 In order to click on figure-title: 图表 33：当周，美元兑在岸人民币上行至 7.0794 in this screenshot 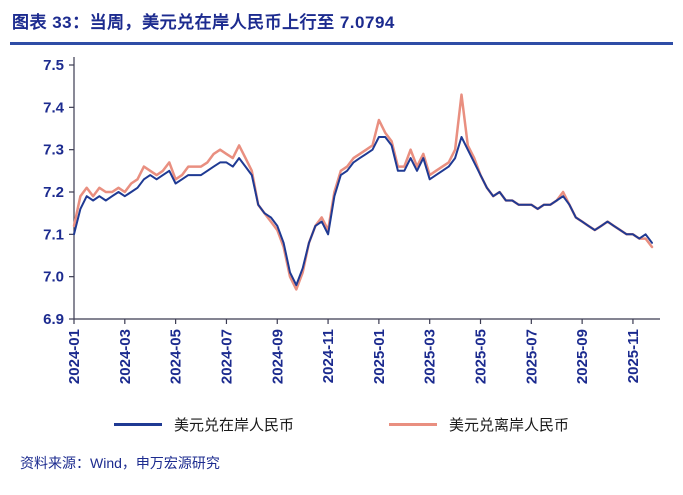, I will do `click(203, 22)`.